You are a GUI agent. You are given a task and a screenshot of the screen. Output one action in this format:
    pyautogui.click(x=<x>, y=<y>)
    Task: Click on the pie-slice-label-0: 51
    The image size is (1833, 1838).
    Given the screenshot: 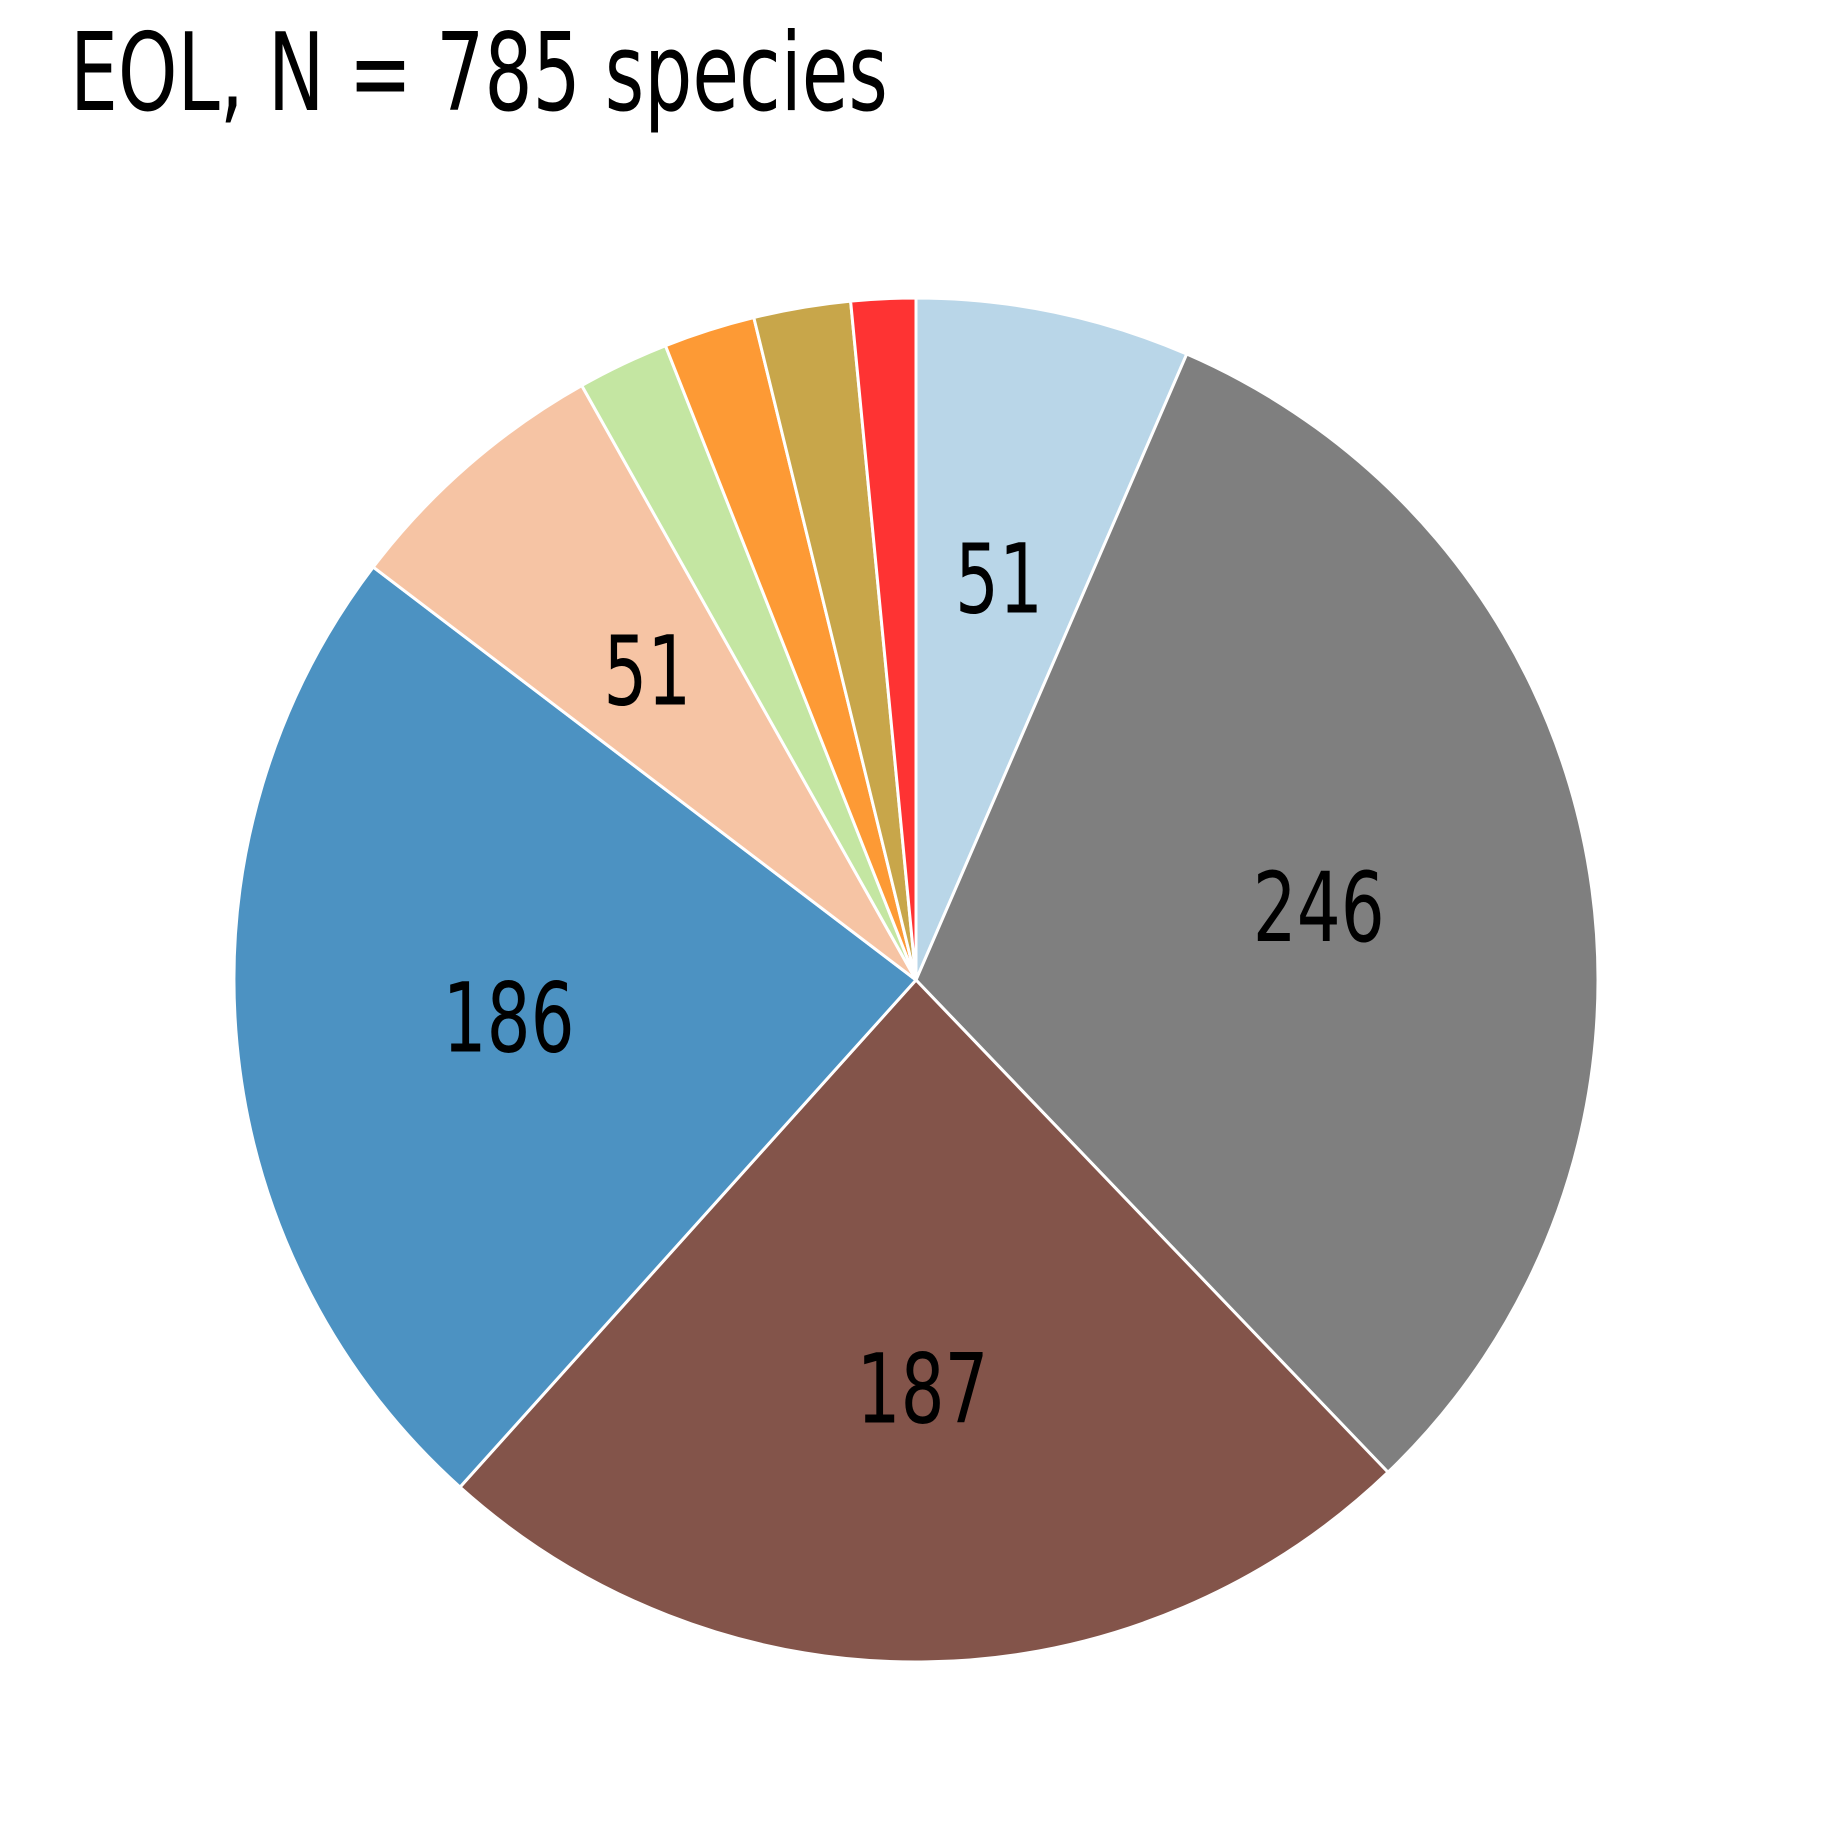 What is the action you would take?
    pyautogui.click(x=999, y=579)
    